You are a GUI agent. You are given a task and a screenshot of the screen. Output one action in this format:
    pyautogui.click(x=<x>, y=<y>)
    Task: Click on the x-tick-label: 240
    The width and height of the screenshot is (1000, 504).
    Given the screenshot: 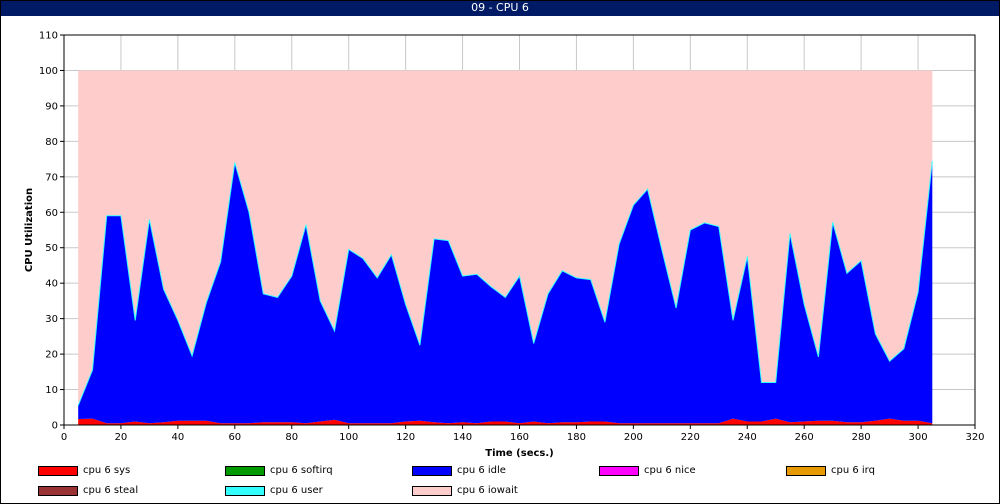 What is the action you would take?
    pyautogui.click(x=747, y=437)
    